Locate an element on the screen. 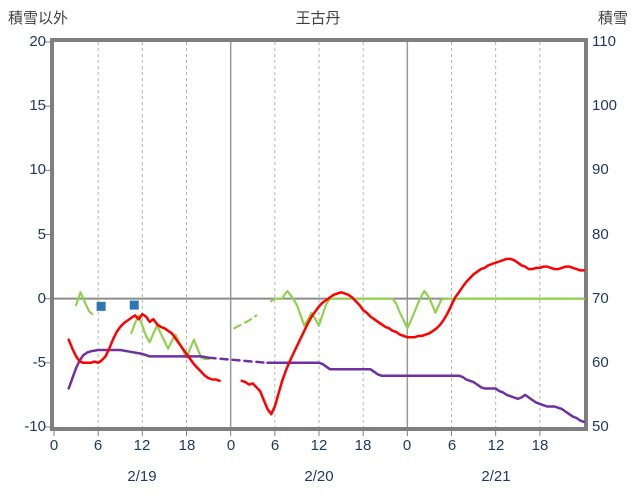  x-tick-h30: 6 is located at coordinates (275, 445).